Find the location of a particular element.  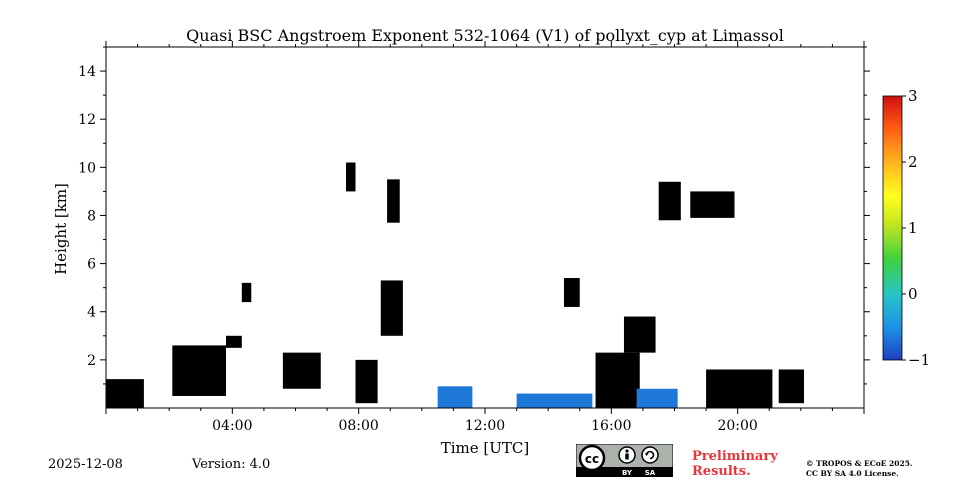

preliminary-line-2: Results. is located at coordinates (721, 471).